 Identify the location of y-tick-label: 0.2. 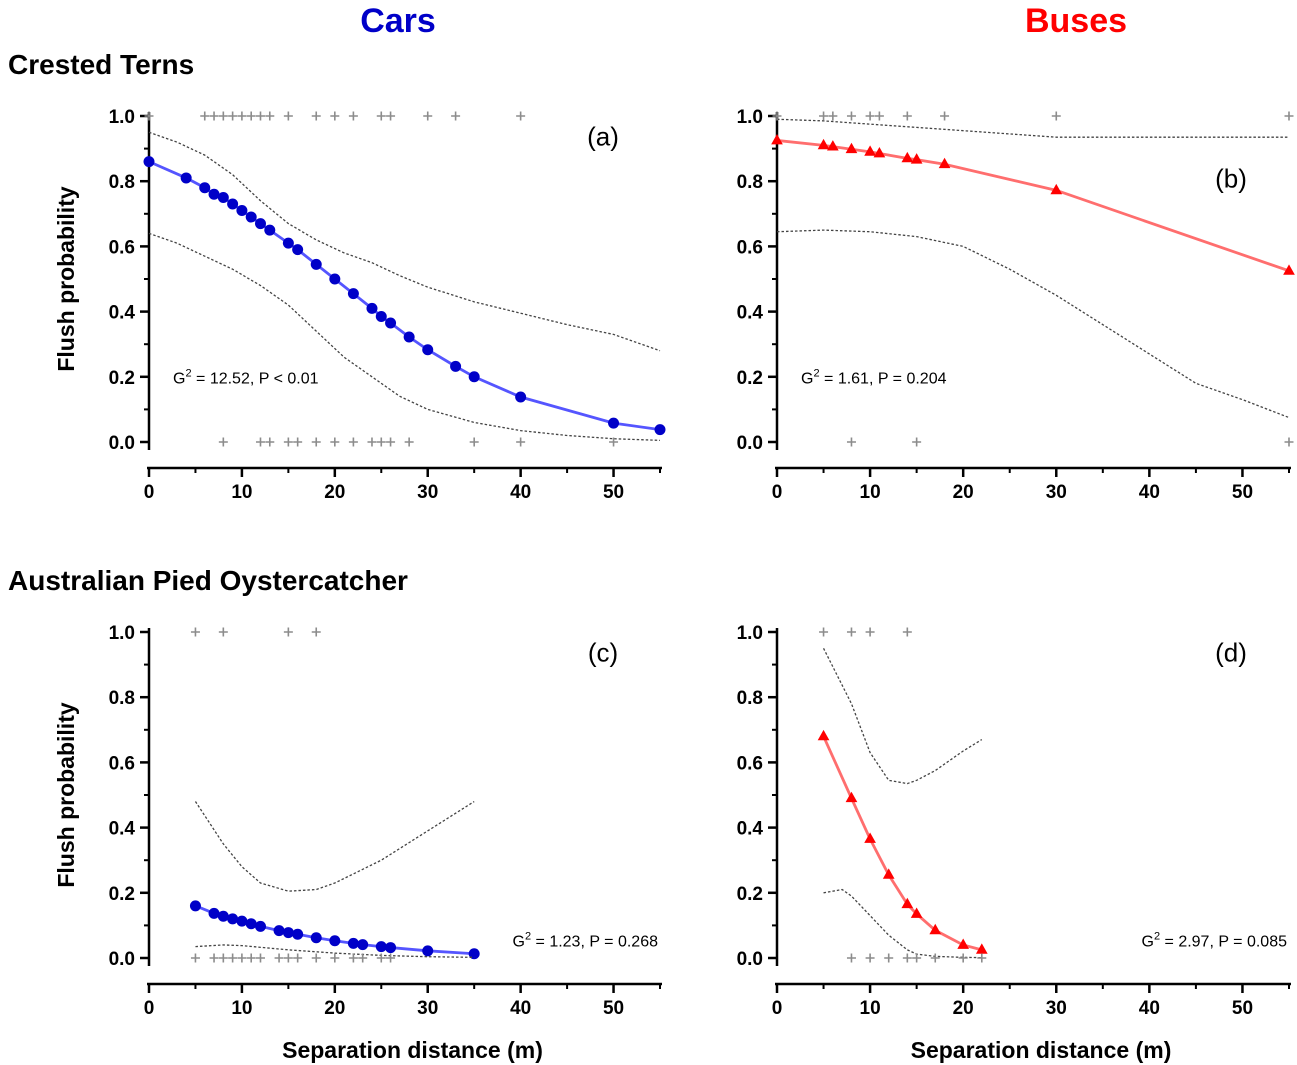
(750, 378).